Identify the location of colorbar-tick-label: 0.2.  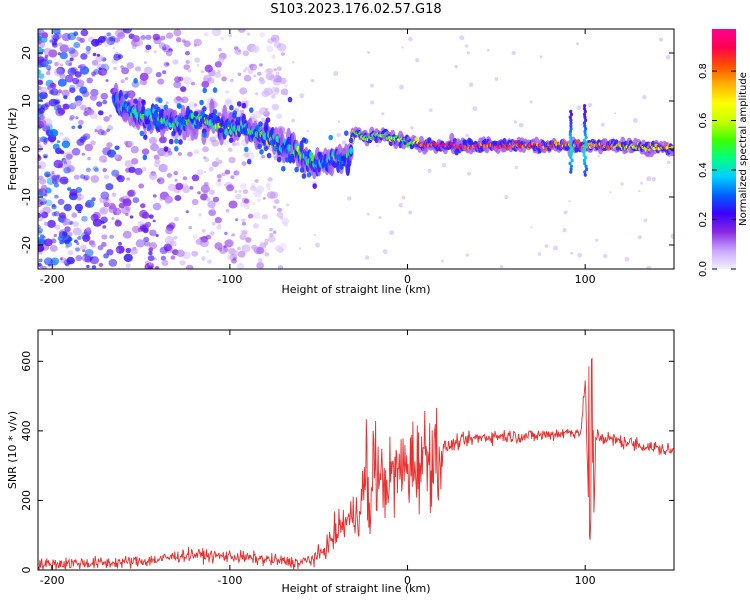
(703, 220).